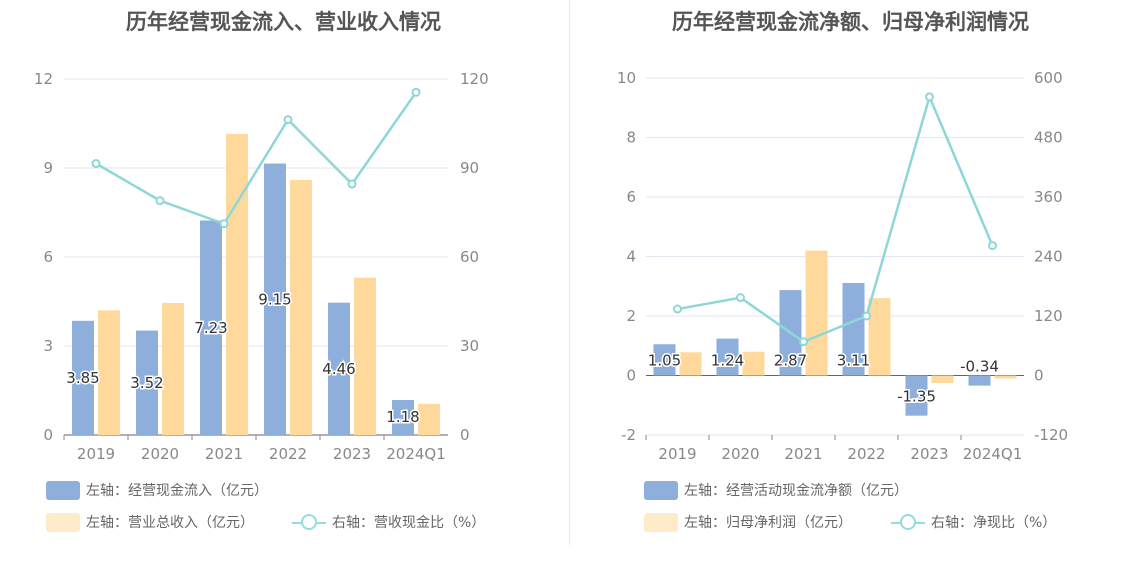 The image size is (1134, 582). What do you see at coordinates (1048, 316) in the screenshot?
I see `right-axis-tick-label: 120` at bounding box center [1048, 316].